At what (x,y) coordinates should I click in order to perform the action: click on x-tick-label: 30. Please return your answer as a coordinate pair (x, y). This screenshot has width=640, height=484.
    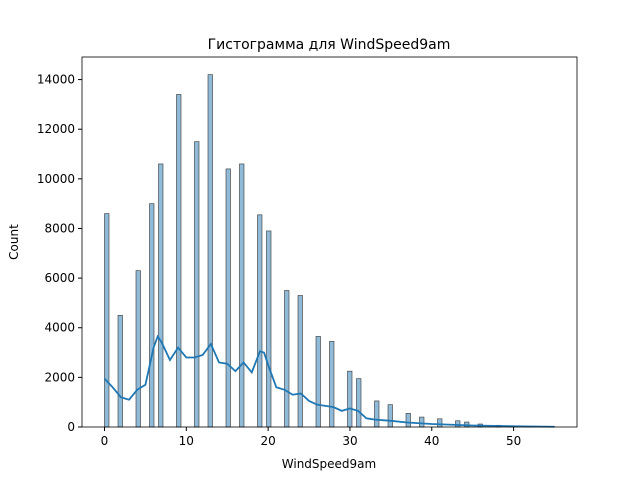
    Looking at the image, I should click on (349, 441).